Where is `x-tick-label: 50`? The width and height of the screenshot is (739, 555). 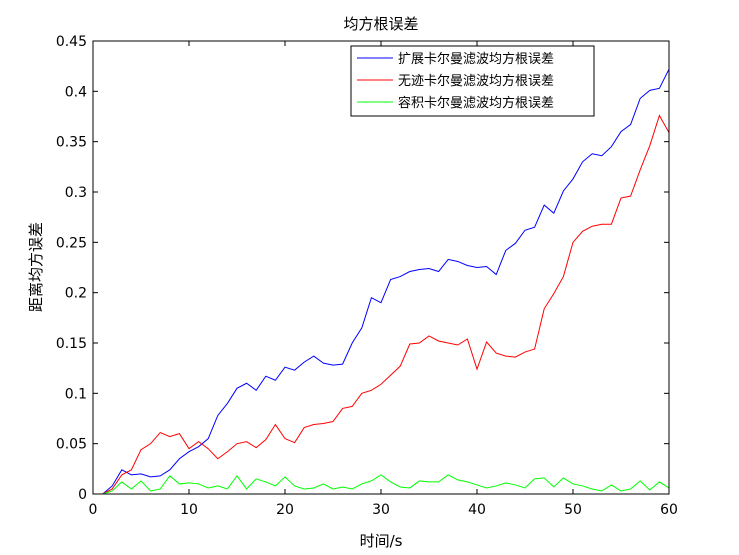 x-tick-label: 50 is located at coordinates (573, 510).